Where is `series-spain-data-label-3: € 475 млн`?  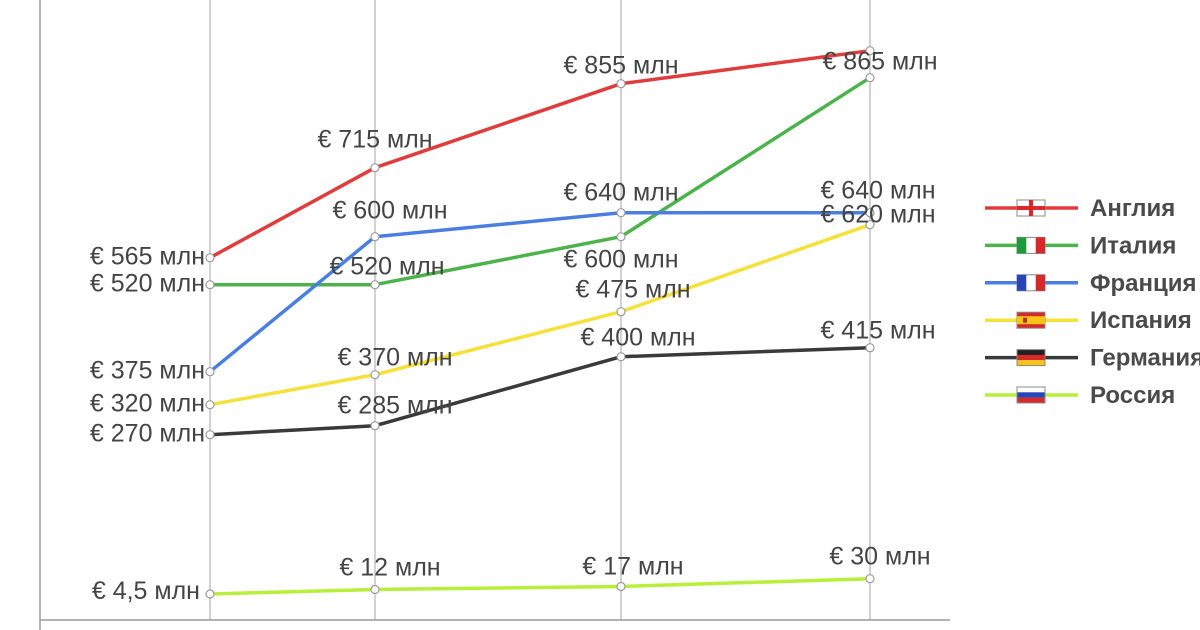 series-spain-data-label-3: € 475 млн is located at coordinates (632, 290).